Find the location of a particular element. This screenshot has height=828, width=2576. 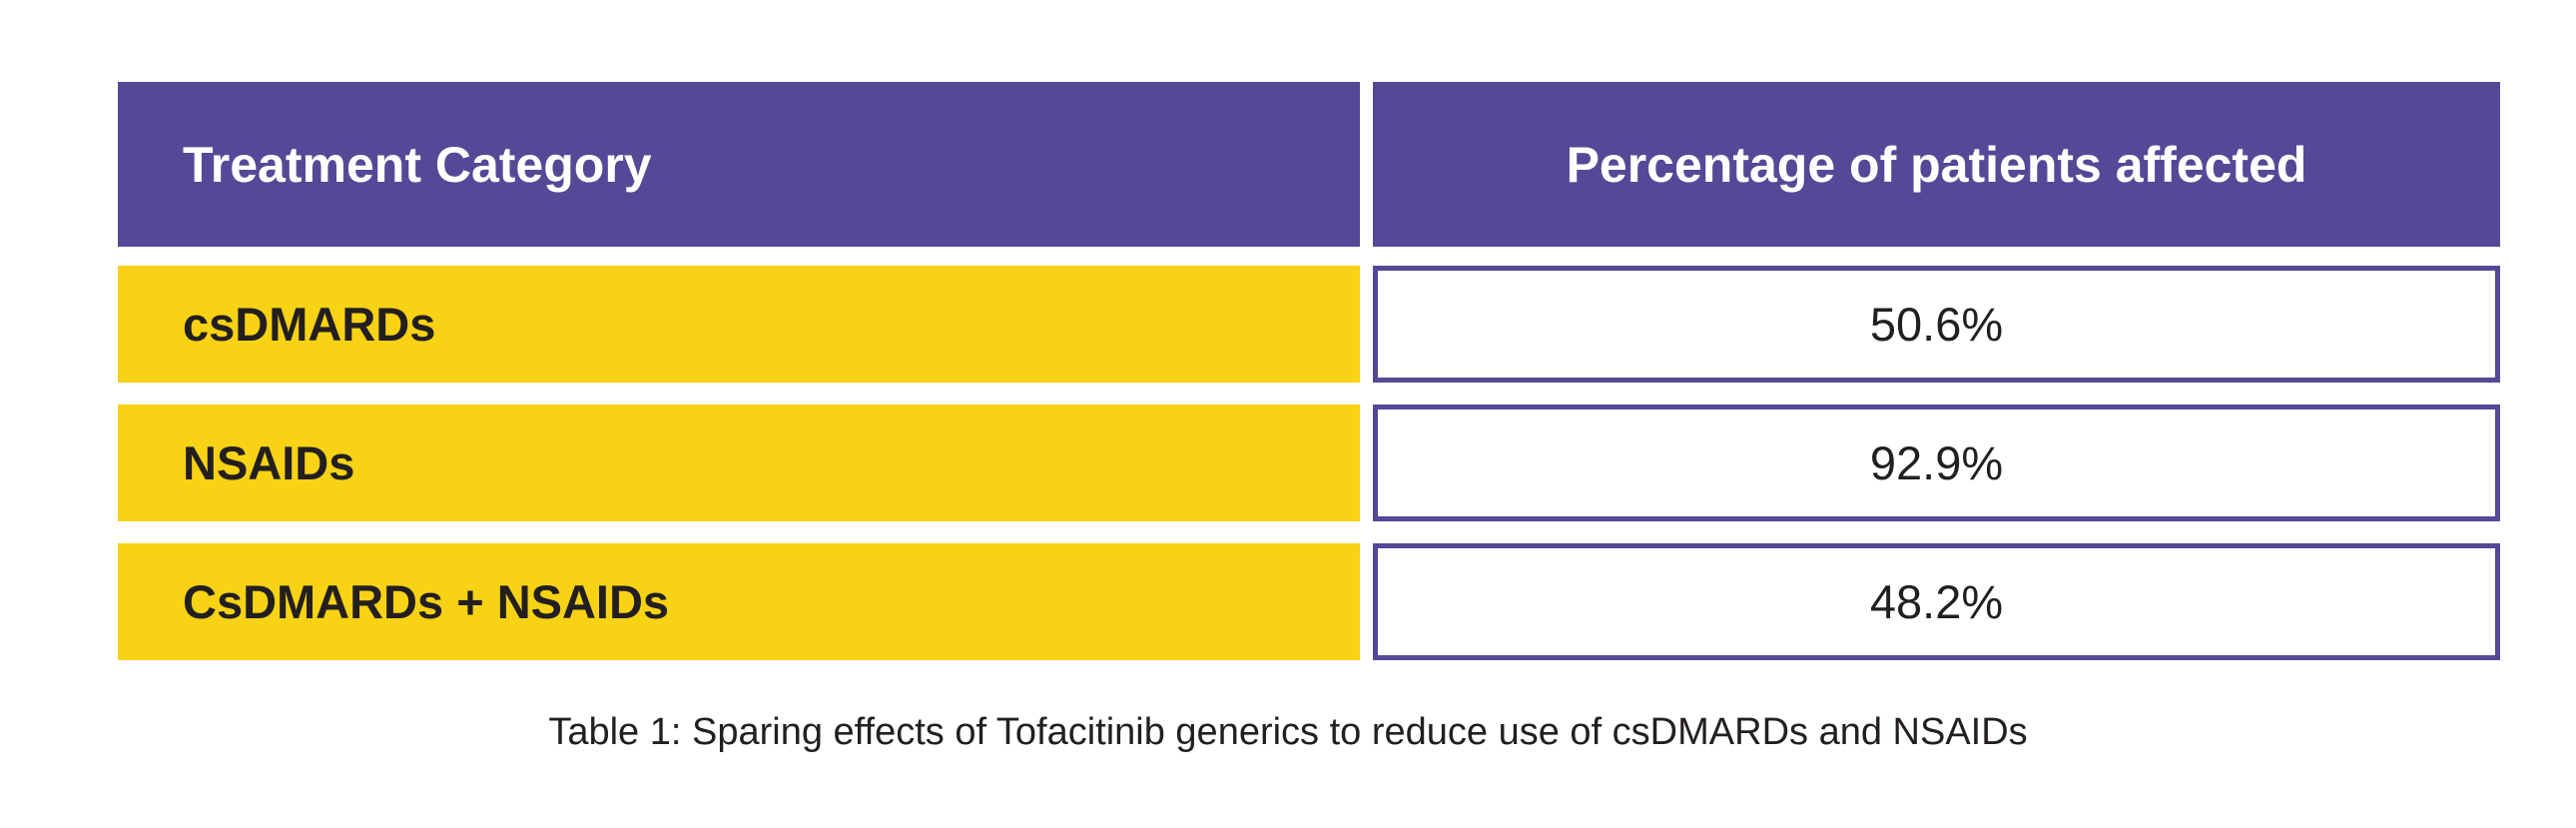

row-percentage: 50.6% is located at coordinates (1936, 324).